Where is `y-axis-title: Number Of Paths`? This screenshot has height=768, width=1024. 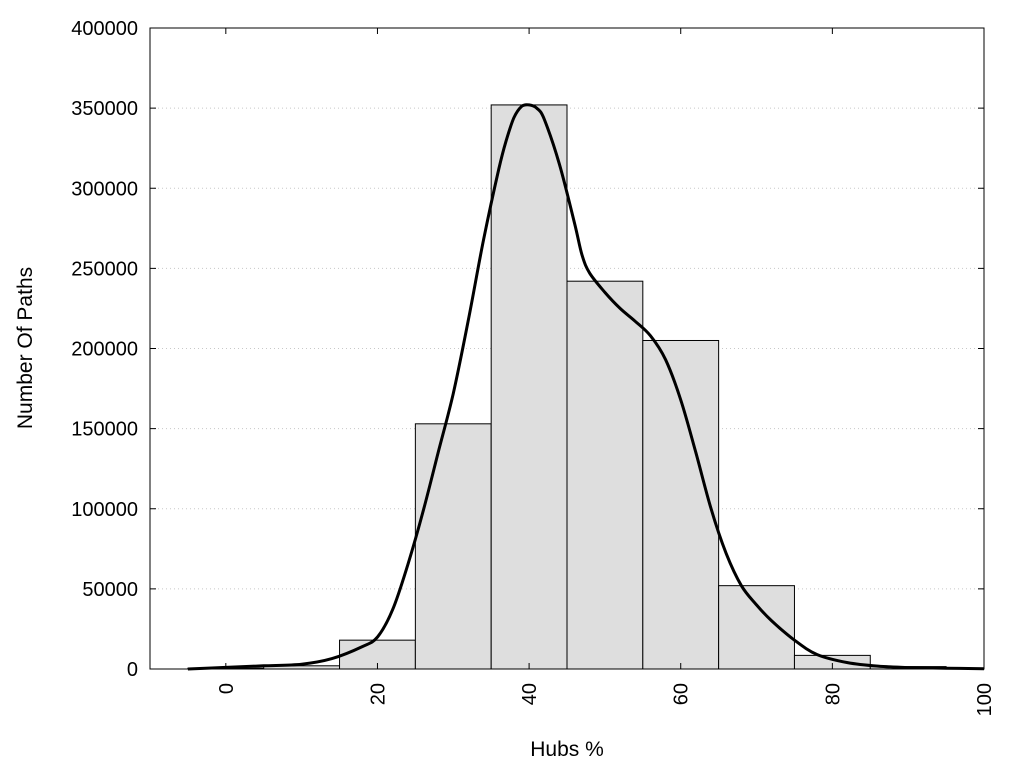
y-axis-title: Number Of Paths is located at coordinates (25, 348).